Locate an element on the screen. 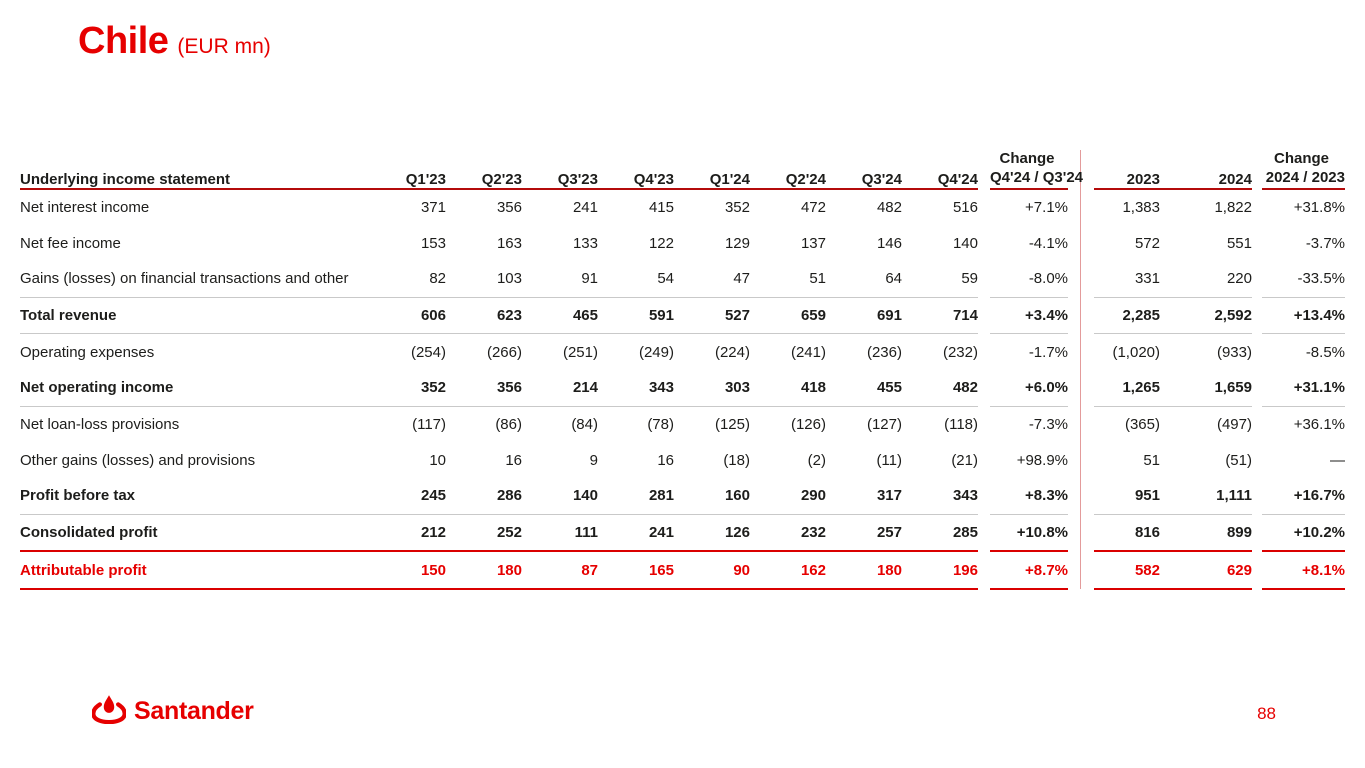  value-cell: 162 is located at coordinates (788, 571).